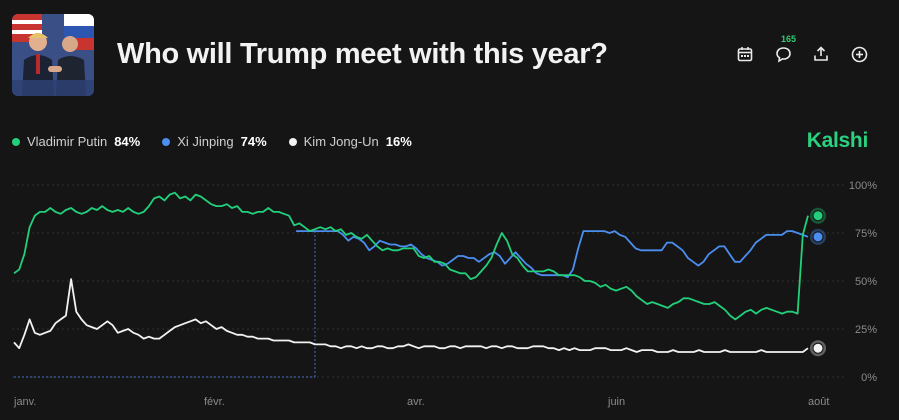 Image resolution: width=899 pixels, height=420 pixels. I want to click on y-tick-label: 50%, so click(866, 282).